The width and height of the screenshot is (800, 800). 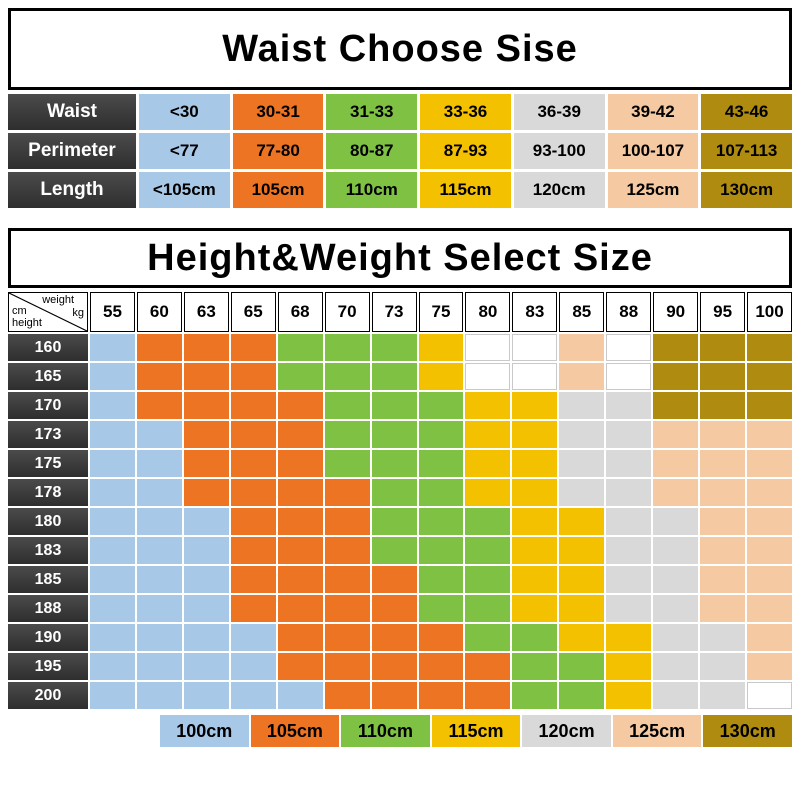 I want to click on waist-cell-r1-c5: 100-107, so click(x=653, y=151).